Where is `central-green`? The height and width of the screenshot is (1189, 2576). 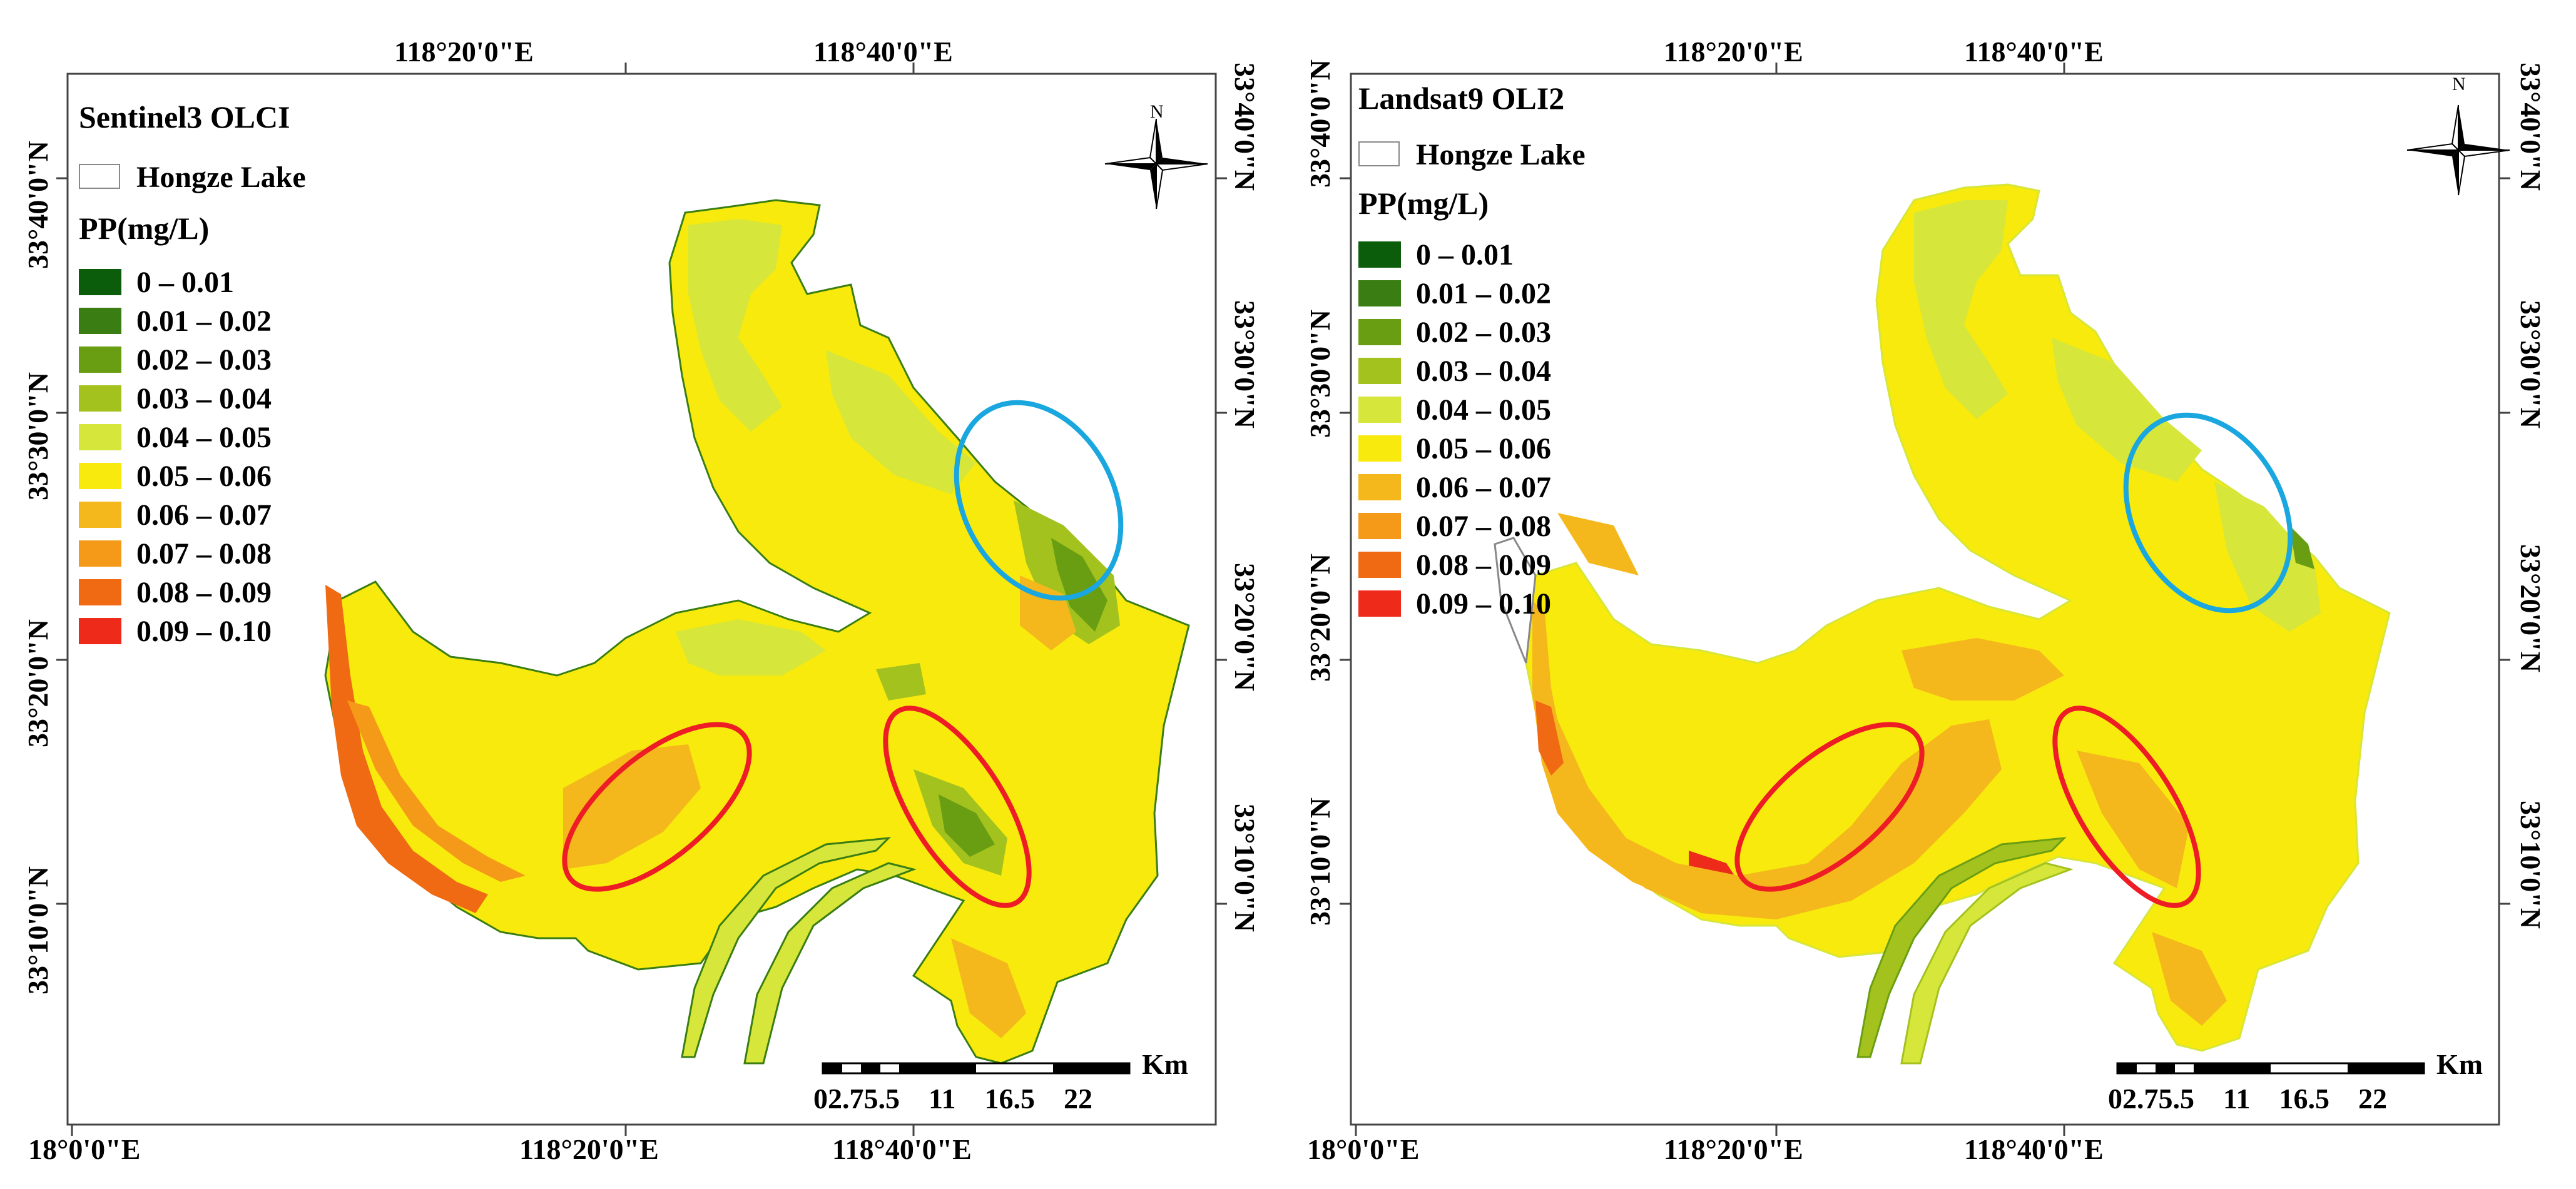 central-green is located at coordinates (751, 647).